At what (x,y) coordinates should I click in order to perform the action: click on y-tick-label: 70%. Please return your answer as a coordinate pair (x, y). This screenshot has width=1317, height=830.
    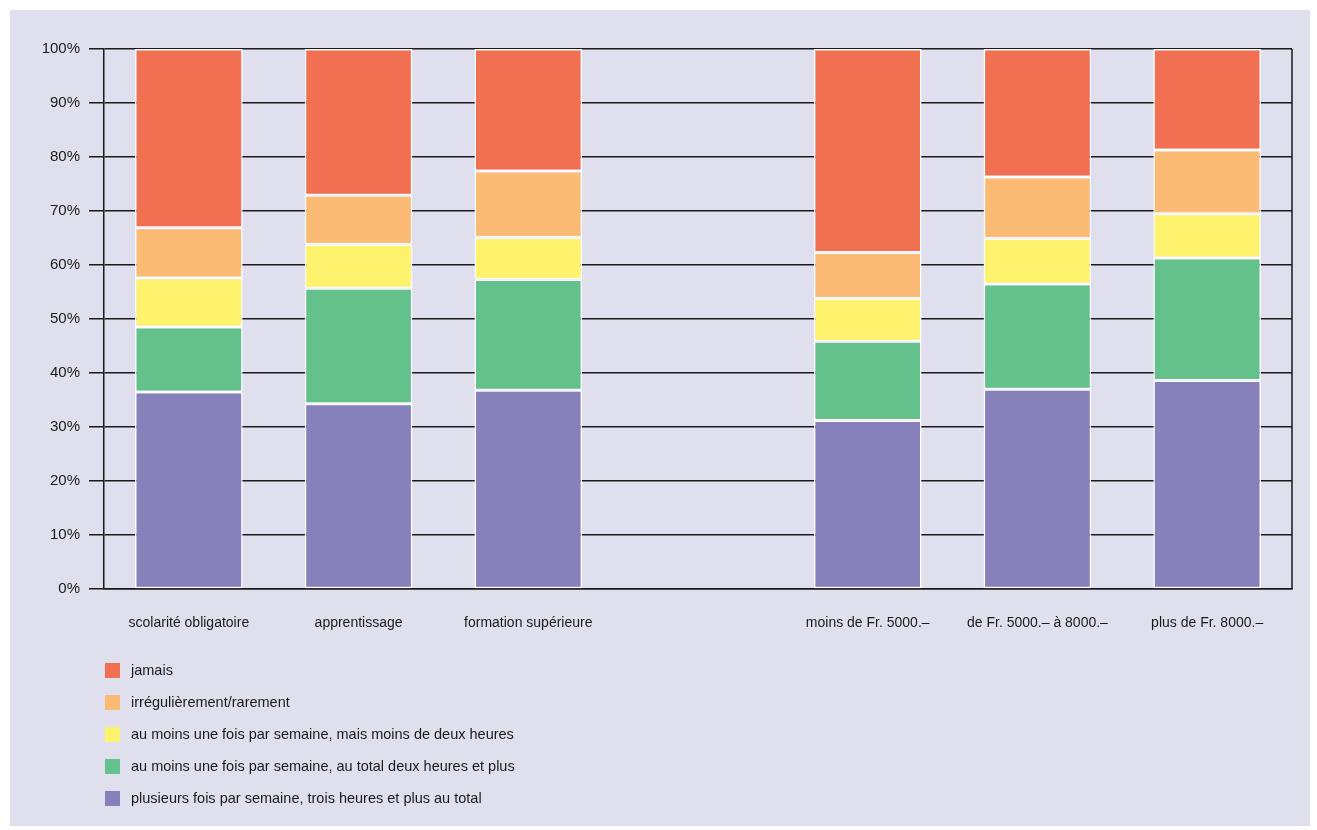
    Looking at the image, I should click on (64, 210).